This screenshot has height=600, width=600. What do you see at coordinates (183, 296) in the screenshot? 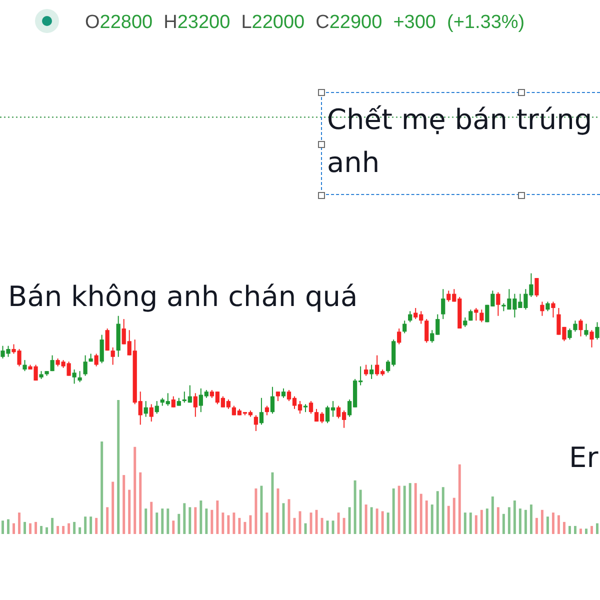
I see `annotation: Bán không anh chán quá` at bounding box center [183, 296].